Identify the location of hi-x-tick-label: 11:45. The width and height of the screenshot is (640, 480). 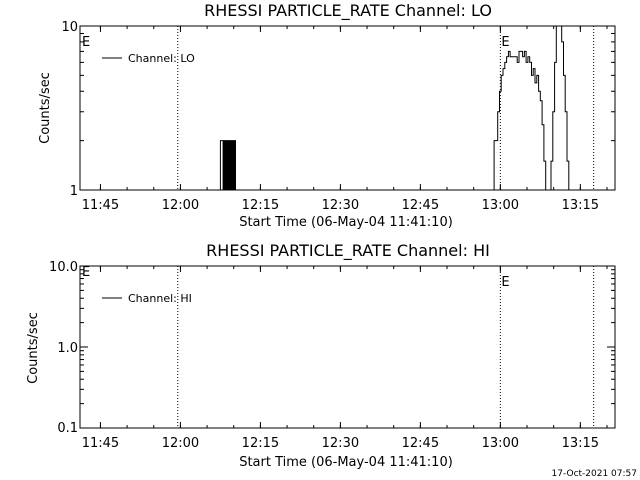
(100, 443).